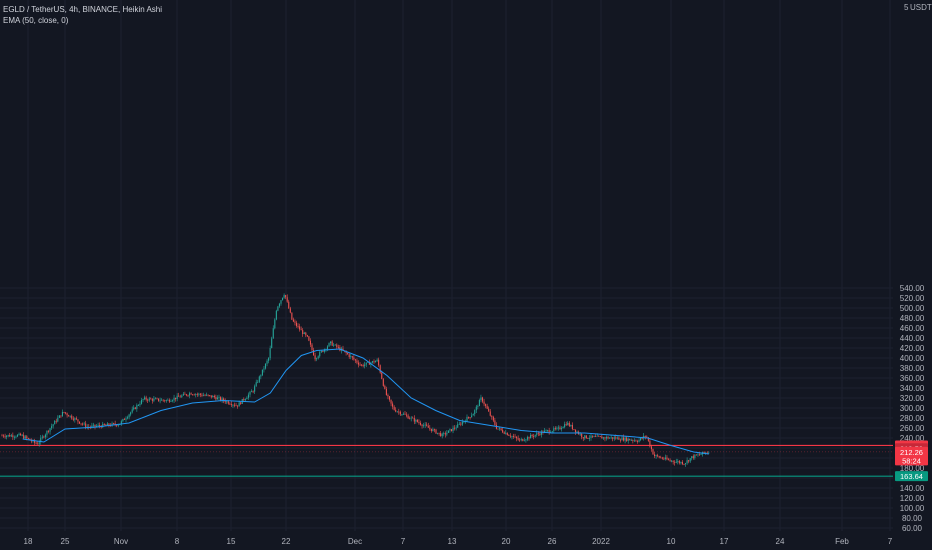 This screenshot has width=932, height=550. Describe the element at coordinates (912, 338) in the screenshot. I see `price-tick-label: 440.00` at that location.